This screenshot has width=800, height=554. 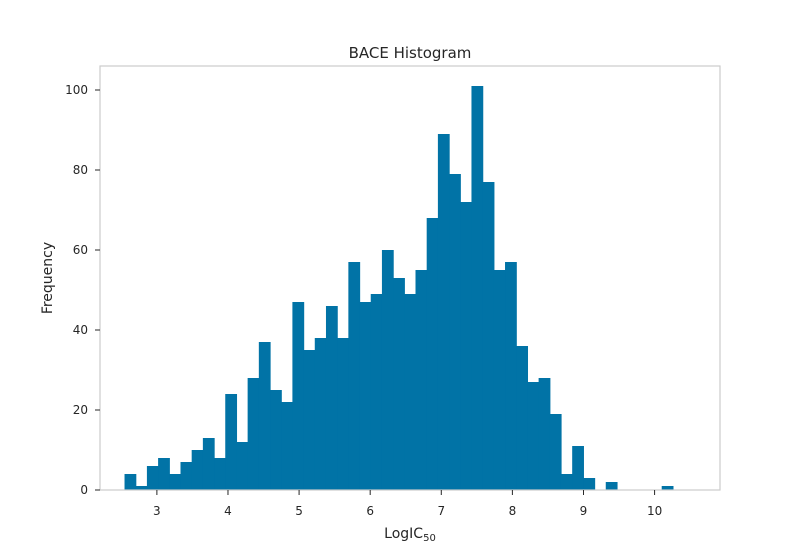 I want to click on x-axis-ticks: 3 4 5 6 7 8 9 10, so click(x=407, y=504).